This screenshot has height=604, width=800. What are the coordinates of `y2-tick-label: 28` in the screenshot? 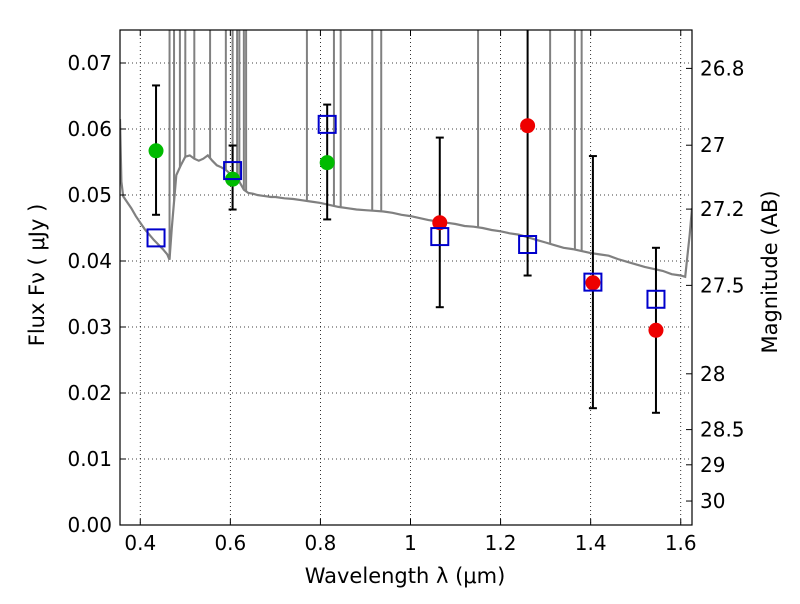 It's located at (712, 374).